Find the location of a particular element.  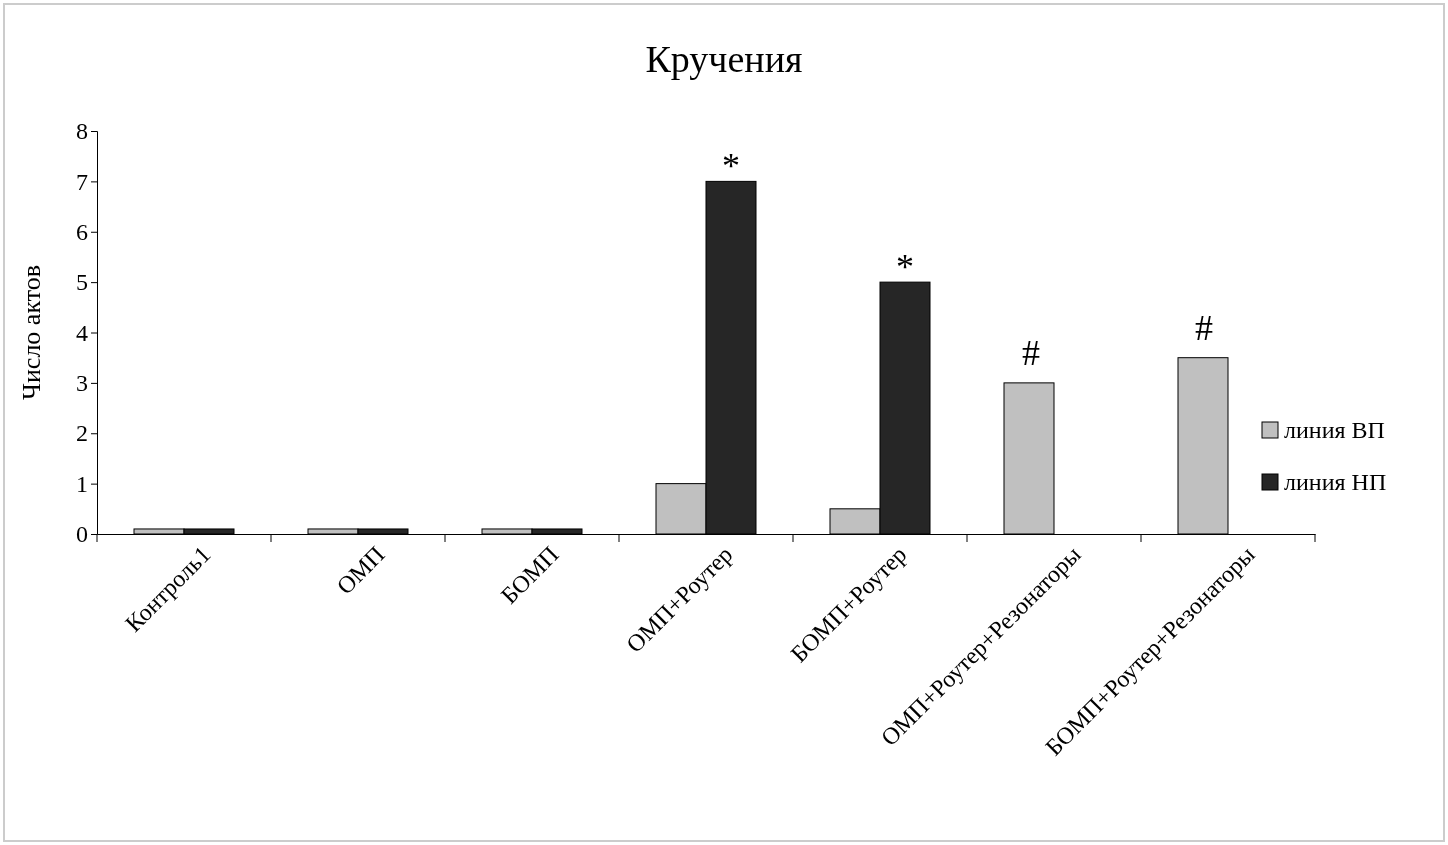

y-tick-label: 2 is located at coordinates (82, 433).